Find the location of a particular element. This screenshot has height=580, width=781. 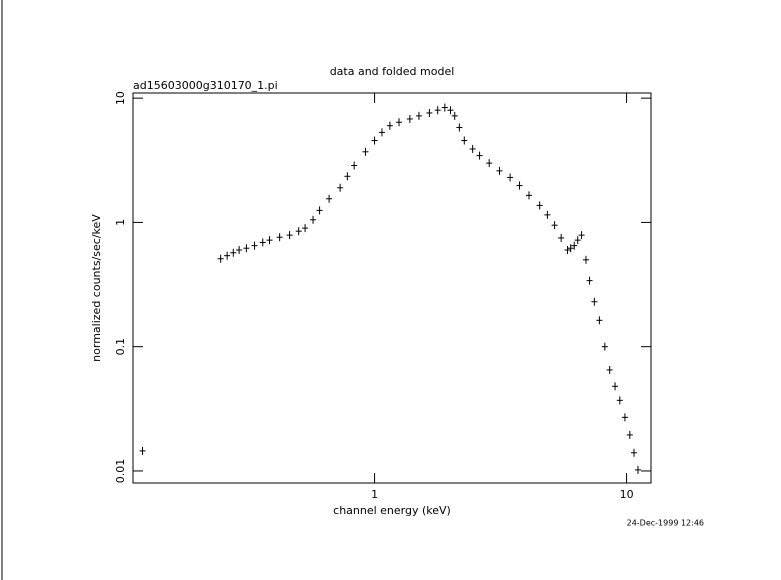

chart-subtitle: ad15603000g310170_1.pi is located at coordinates (205, 85).